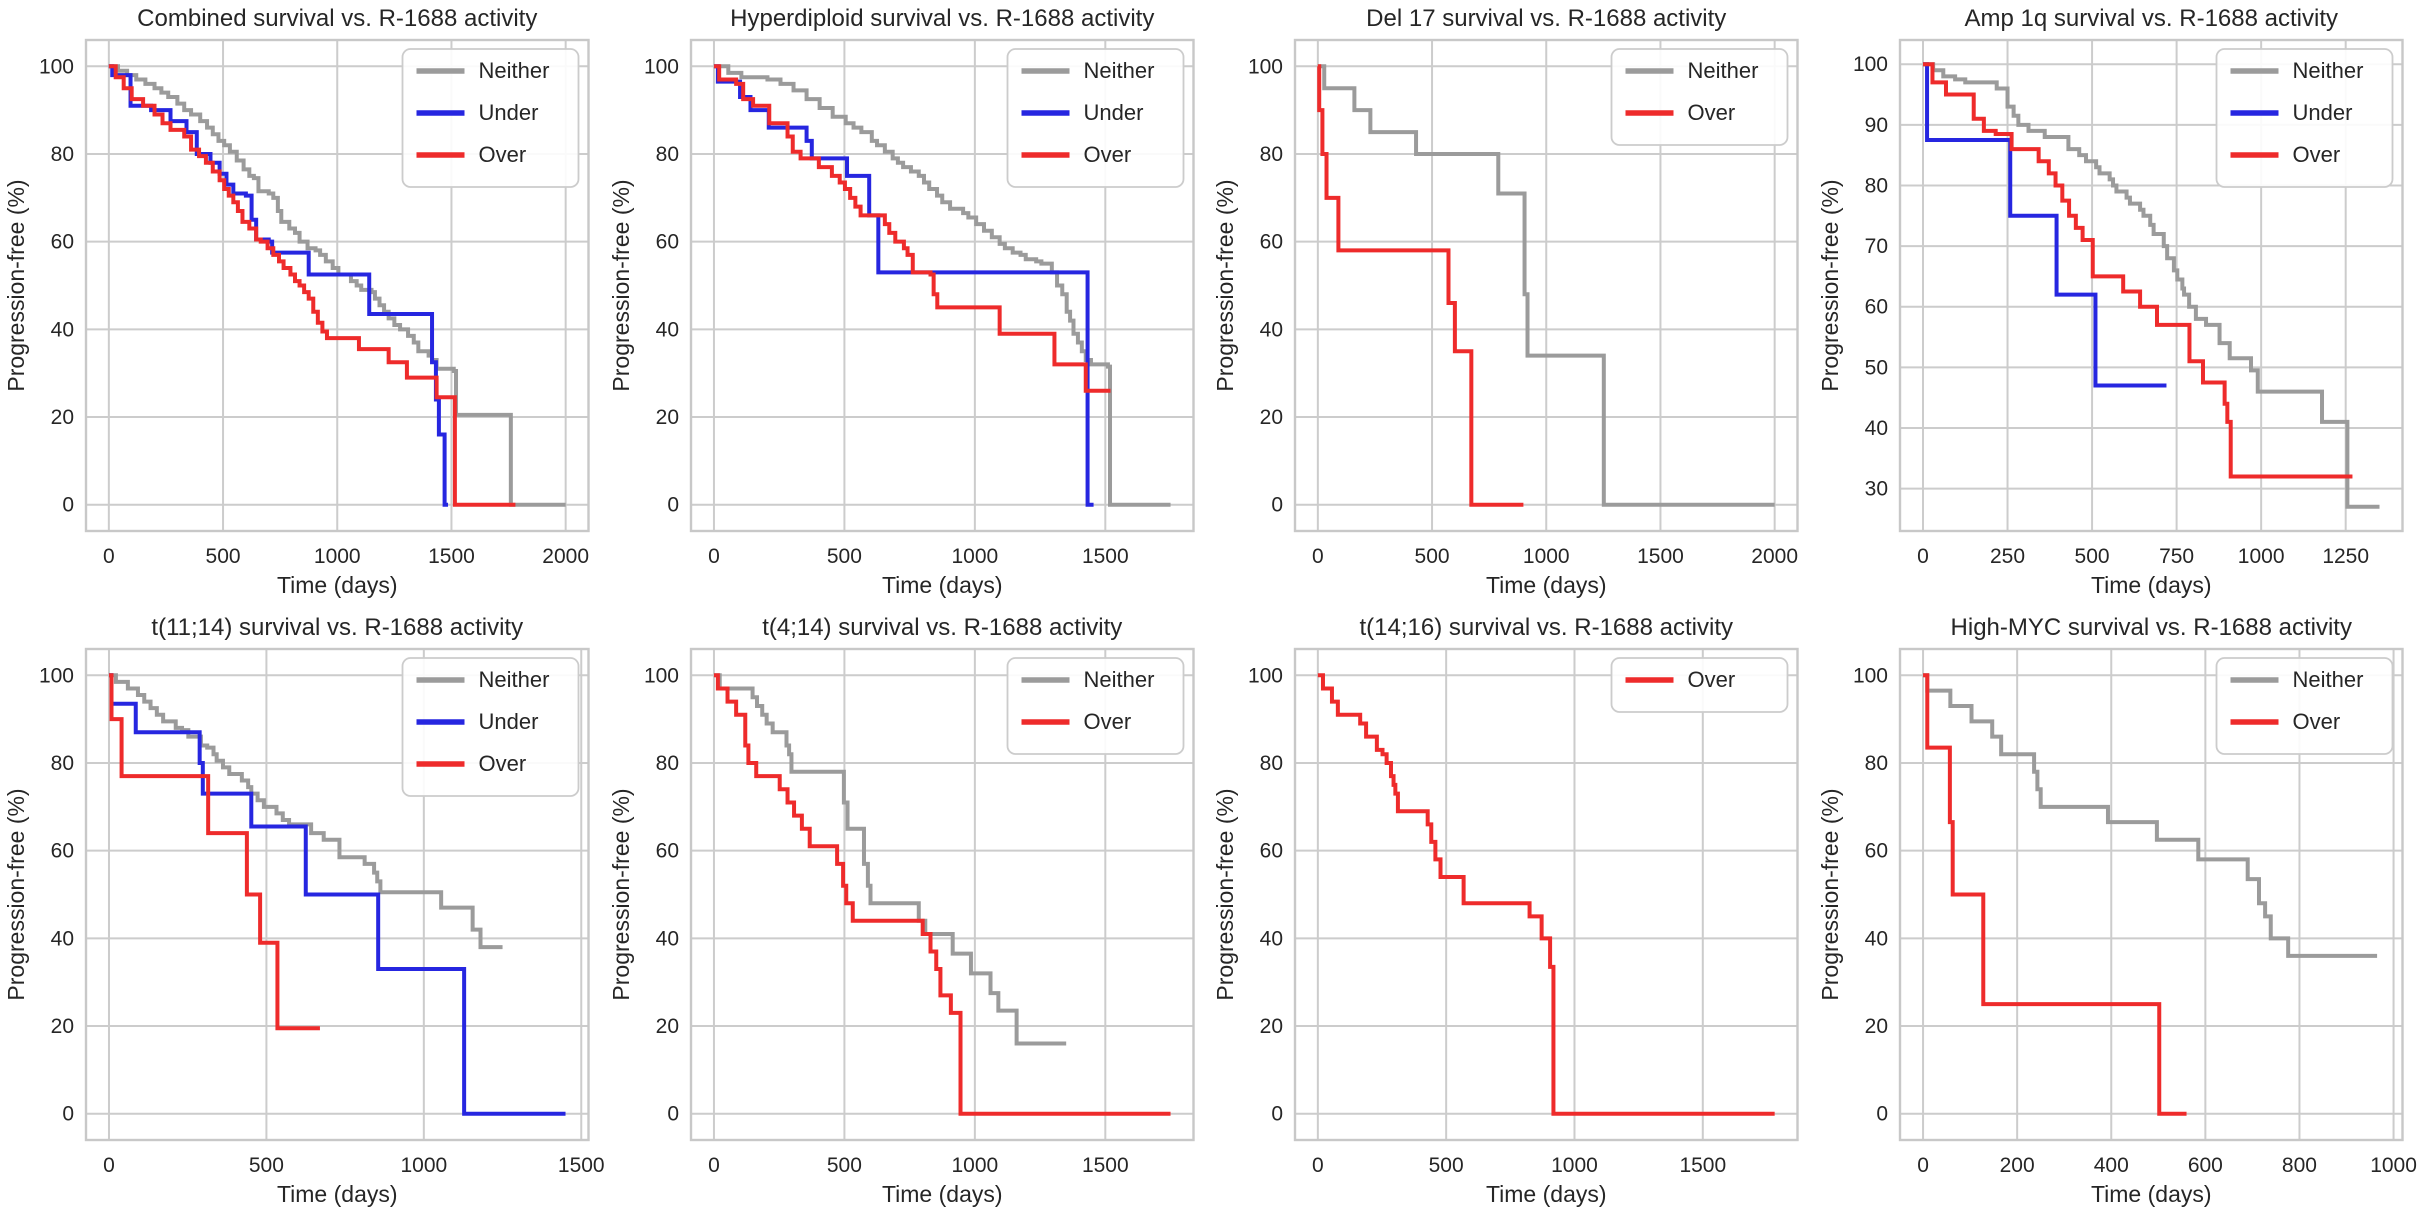 This screenshot has height=1218, width=2418. I want to click on y-tick-label: 90, so click(1875, 125).